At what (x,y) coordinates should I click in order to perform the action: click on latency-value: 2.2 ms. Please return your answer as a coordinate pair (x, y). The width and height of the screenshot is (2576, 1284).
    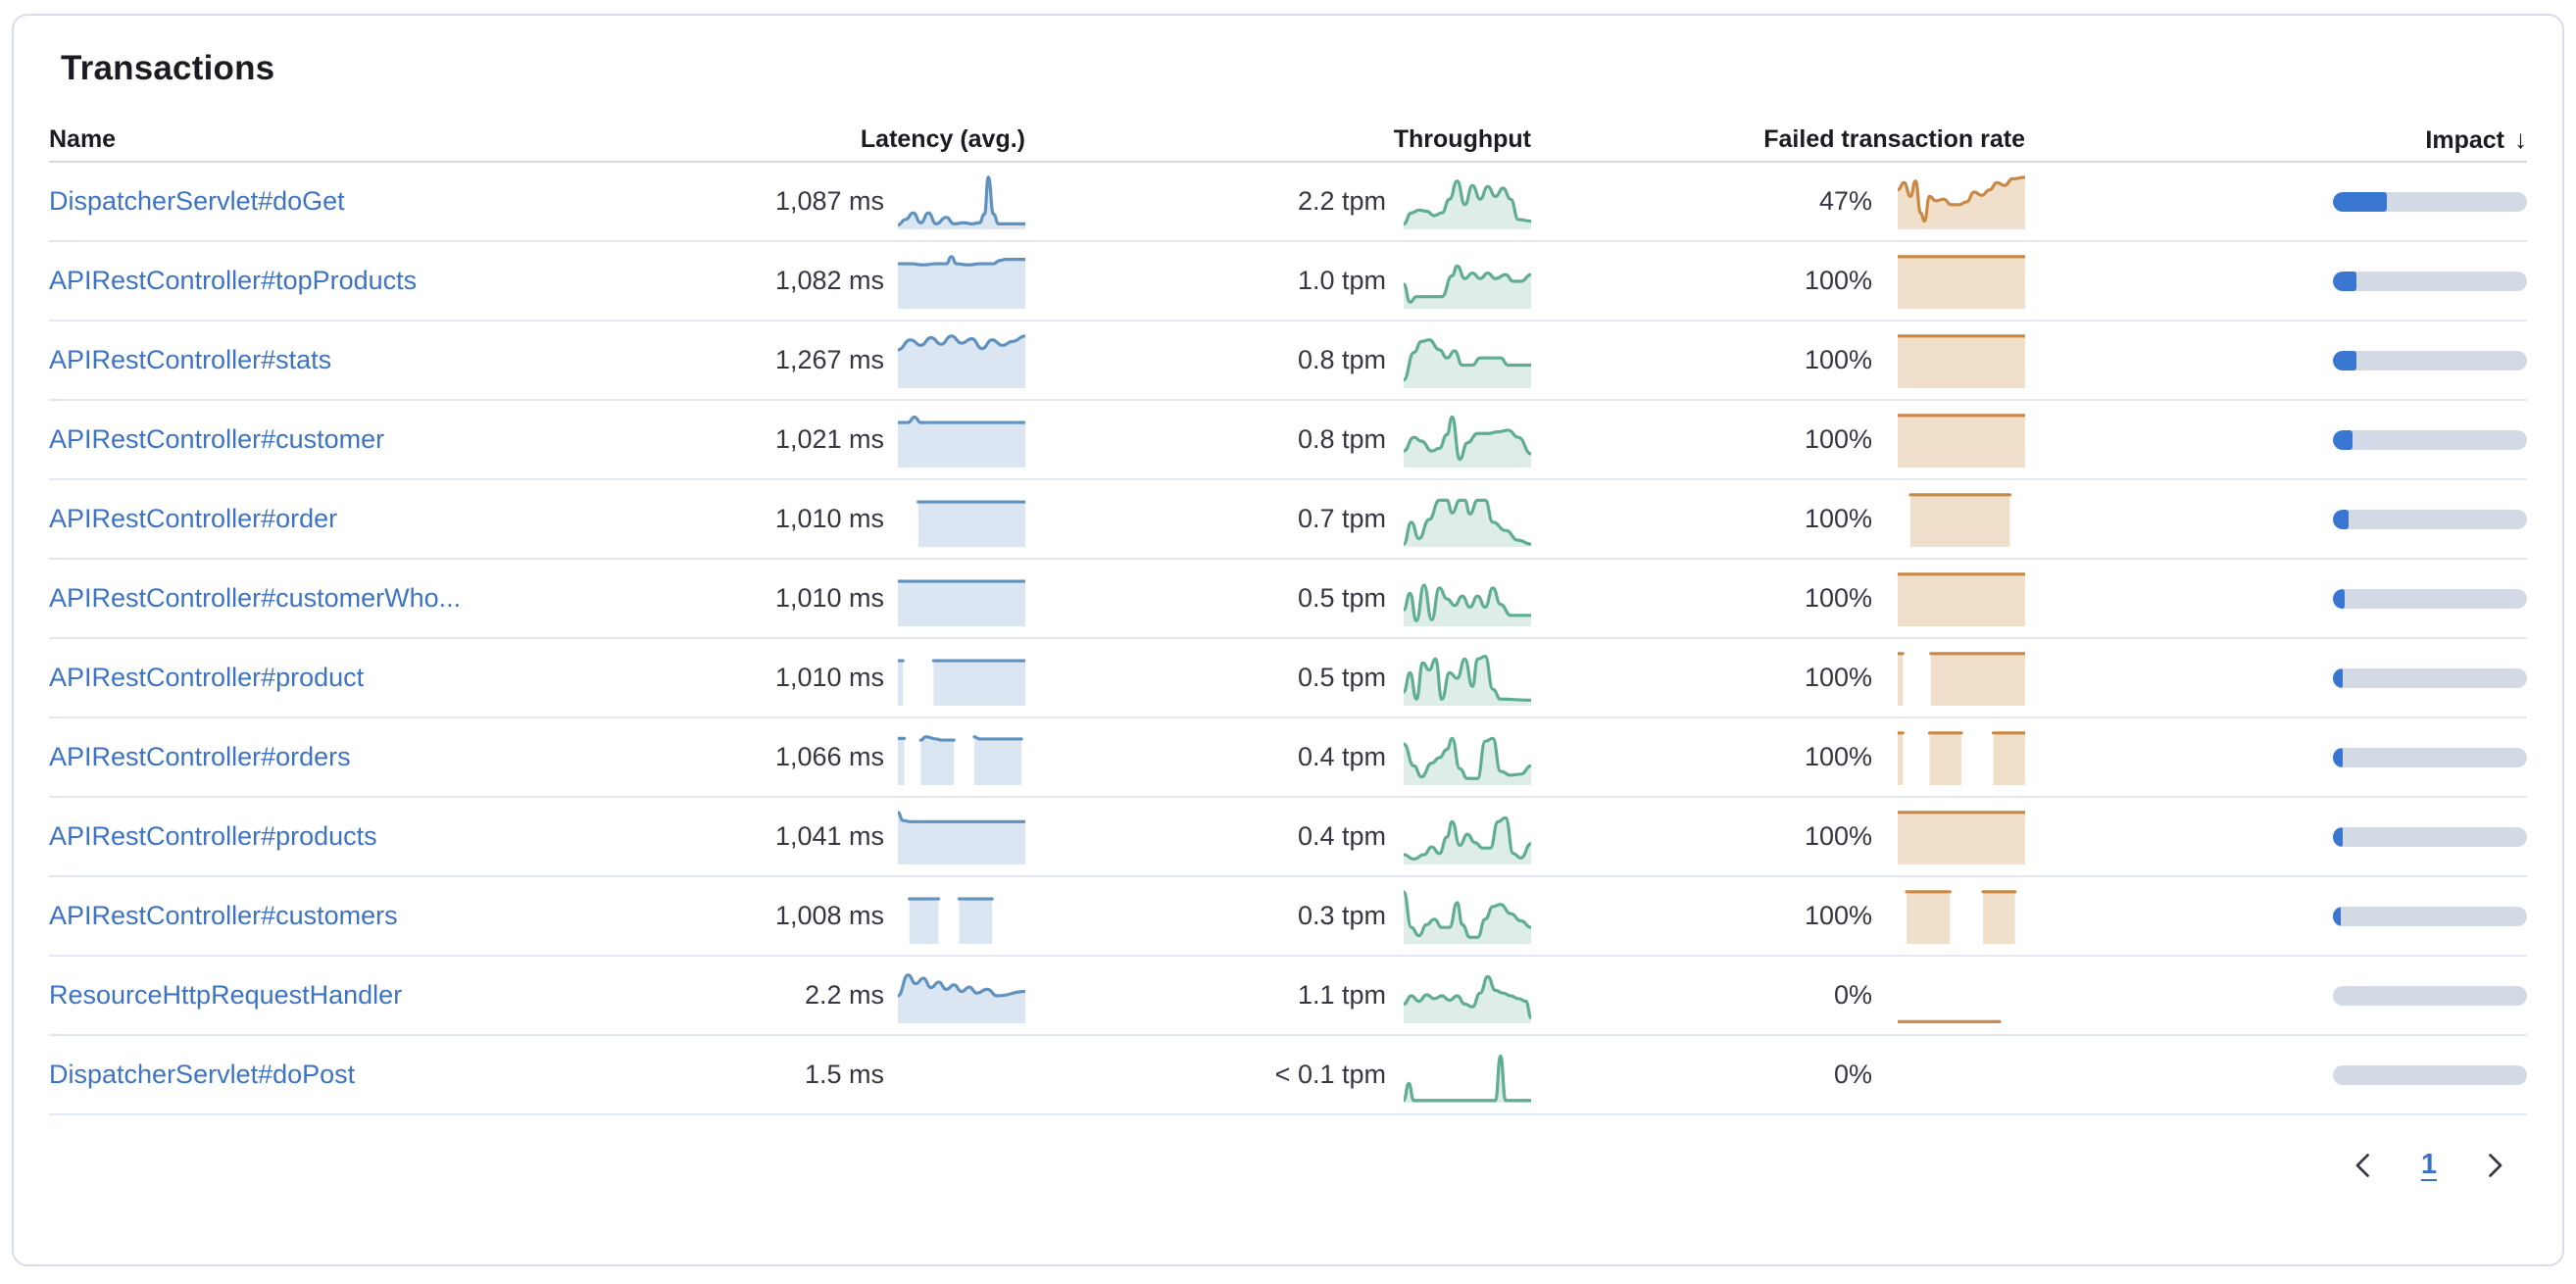
    Looking at the image, I should click on (844, 995).